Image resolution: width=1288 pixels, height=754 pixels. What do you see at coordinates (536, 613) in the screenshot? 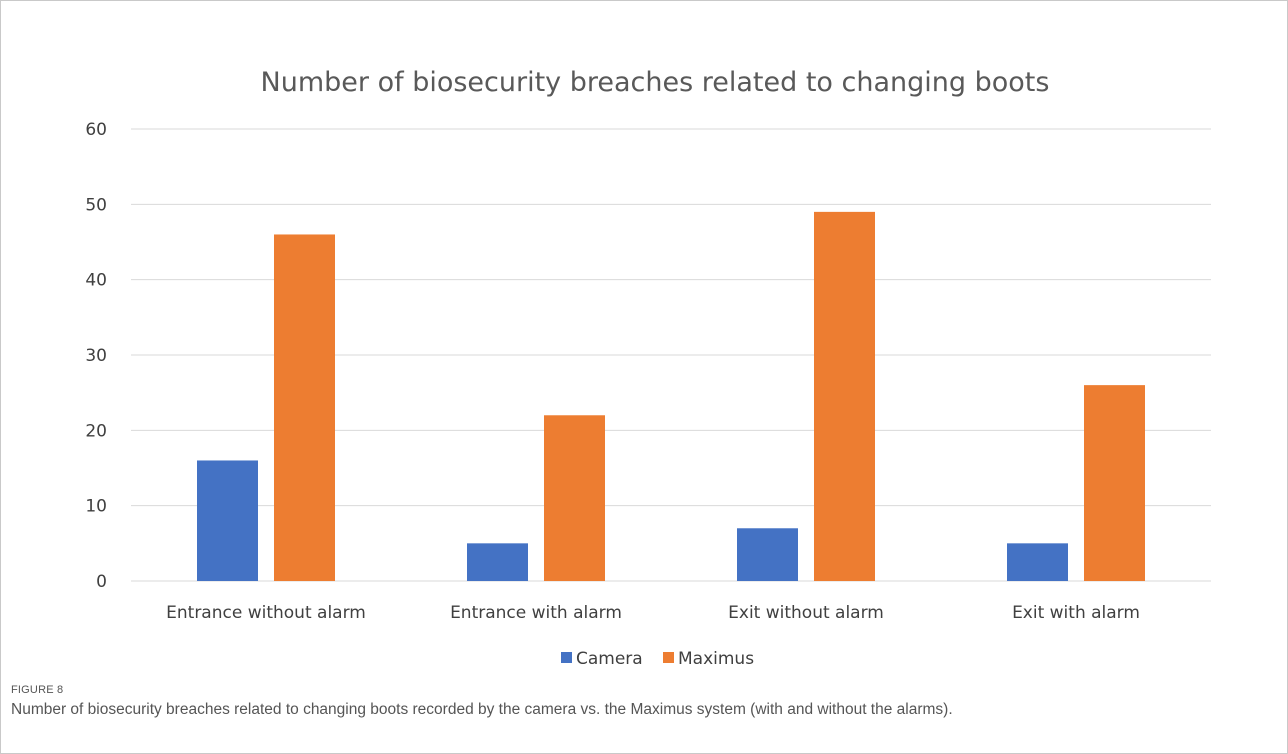
I see `x-category-label: Entrance with alarm` at bounding box center [536, 613].